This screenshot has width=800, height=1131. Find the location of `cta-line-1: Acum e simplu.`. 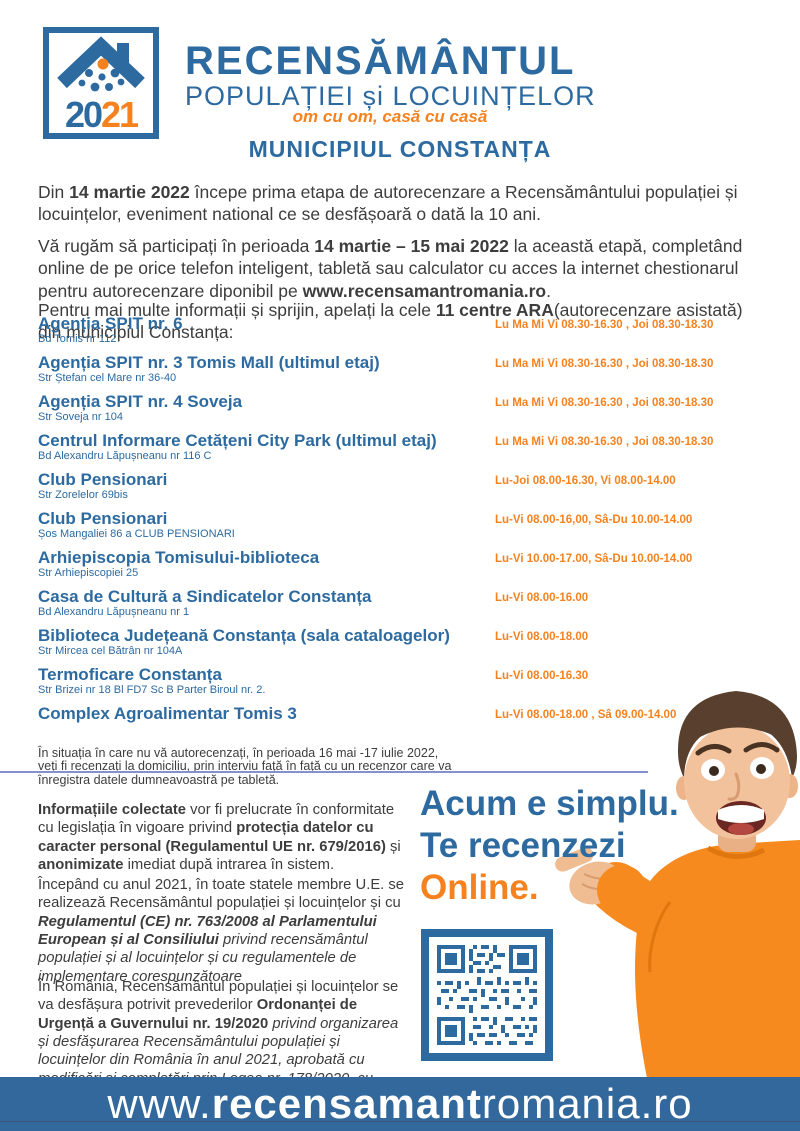

cta-line-1: Acum e simplu. is located at coordinates (549, 803).